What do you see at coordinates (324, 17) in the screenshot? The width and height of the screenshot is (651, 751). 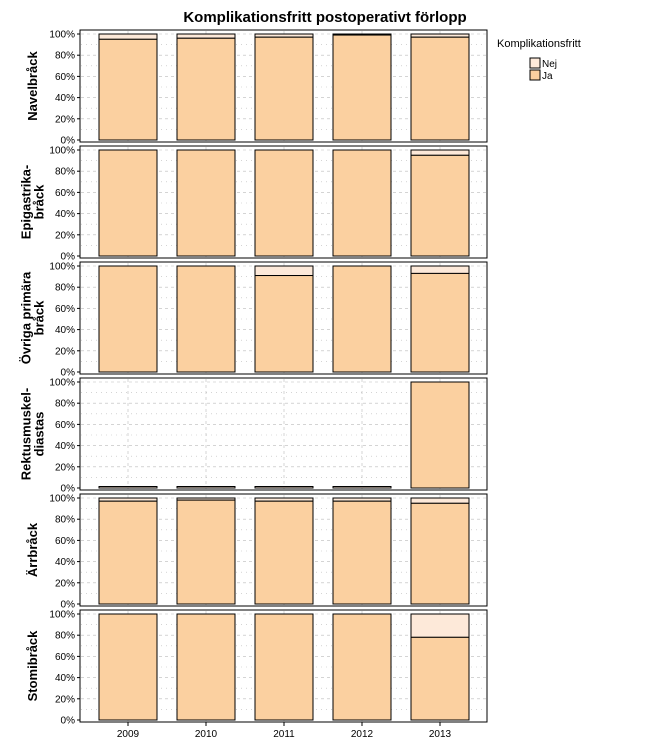 I see `chart-title: Komplikationsfritt postoperativt förlopp` at bounding box center [324, 17].